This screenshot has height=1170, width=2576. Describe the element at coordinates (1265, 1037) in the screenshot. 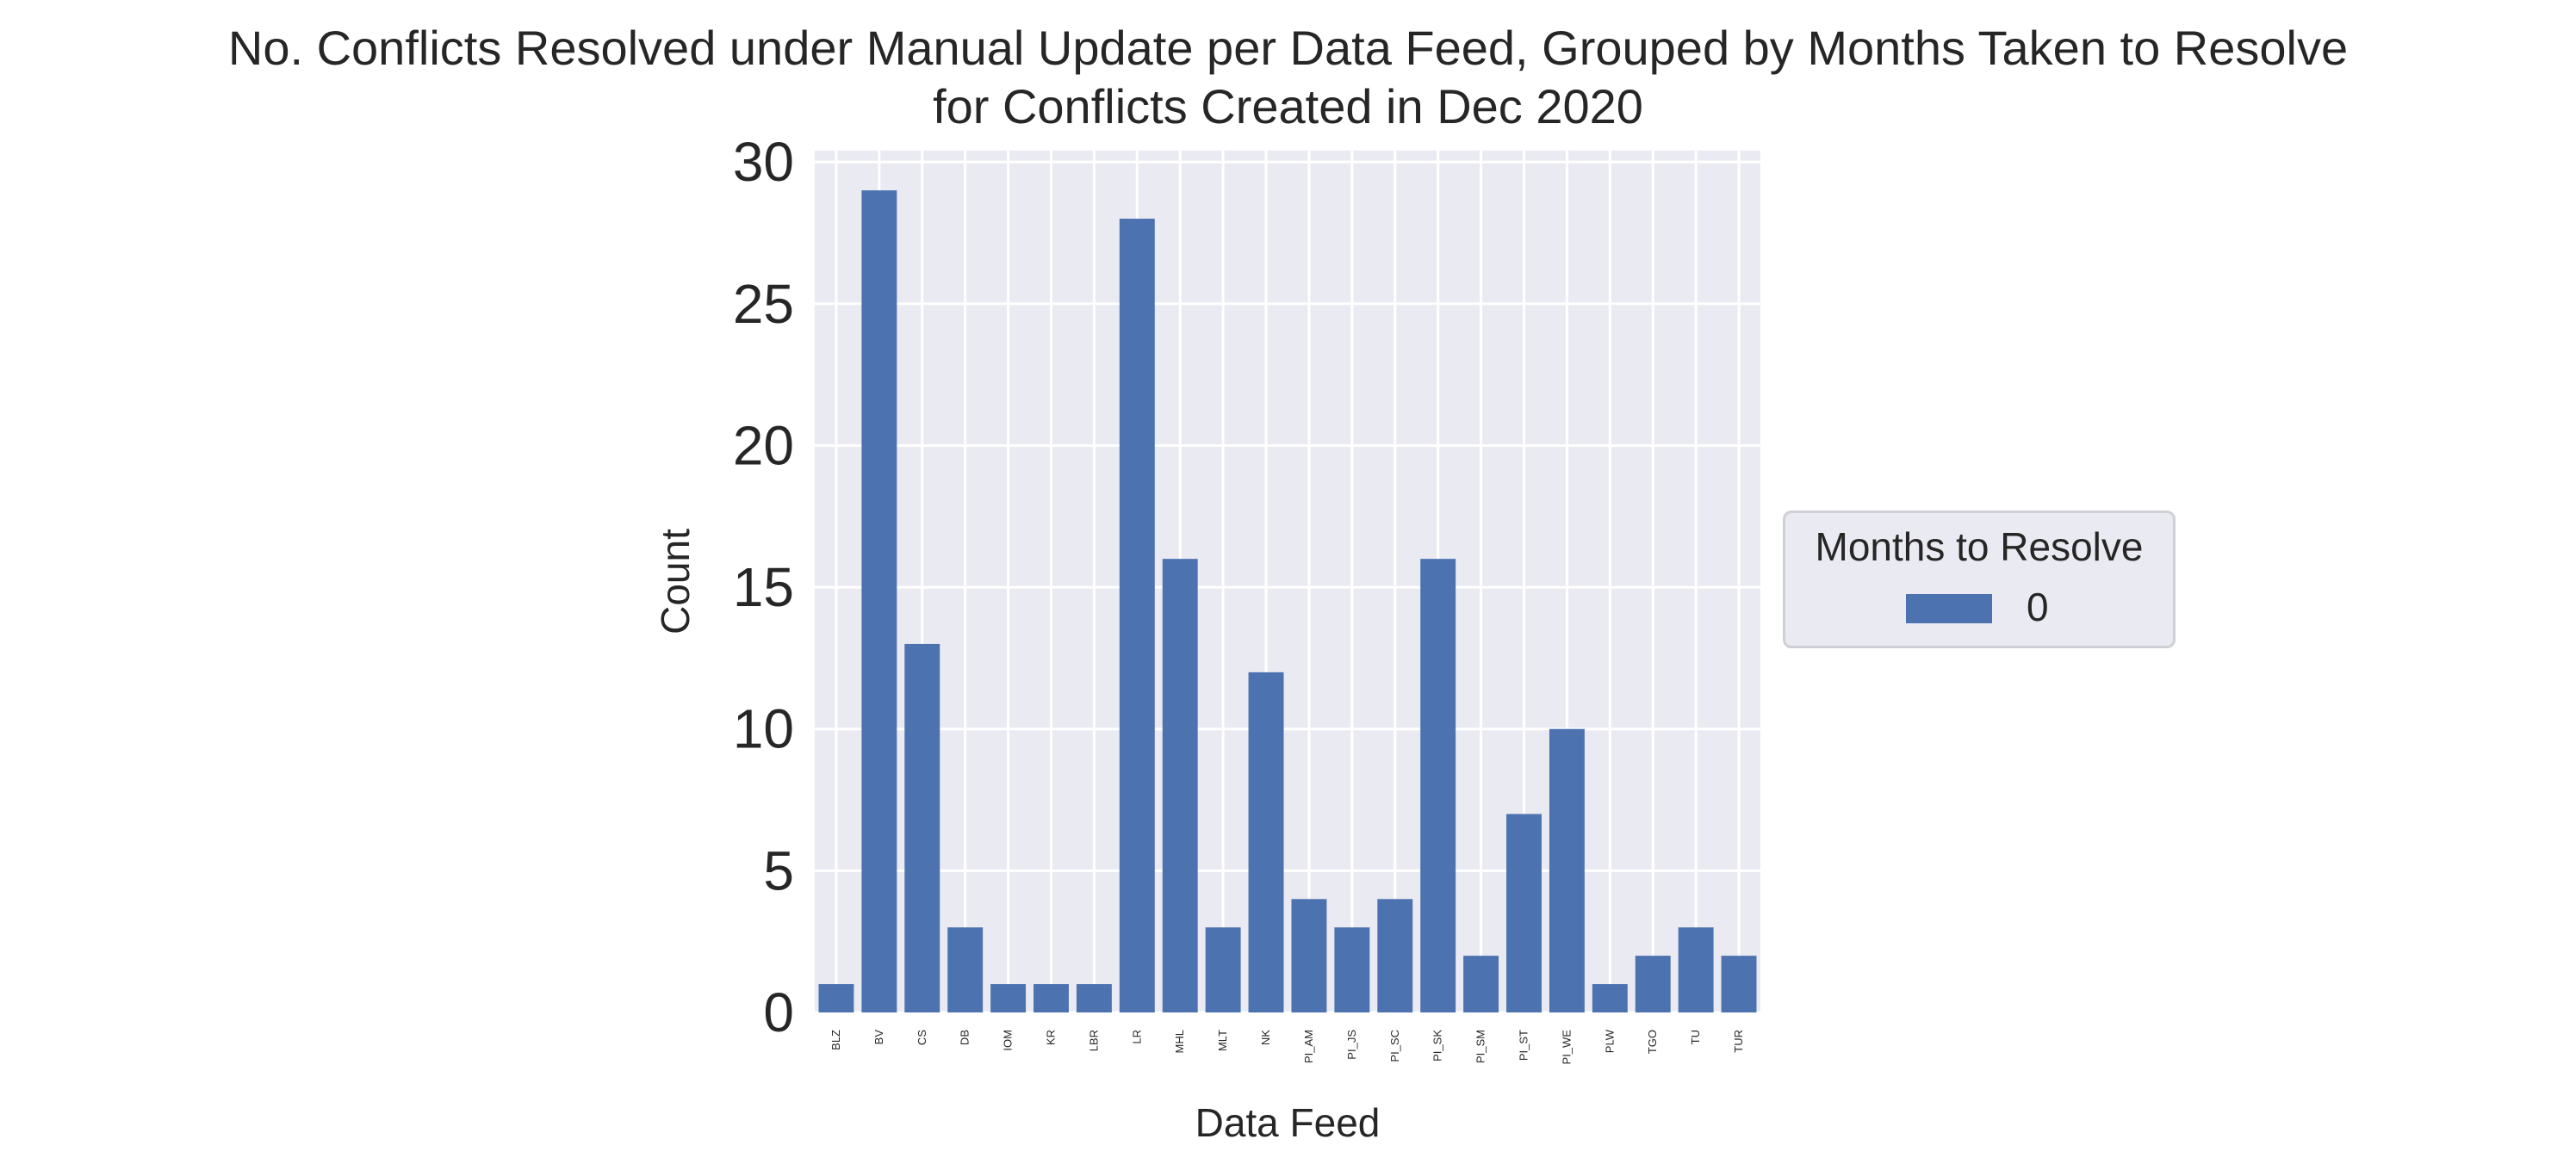

I see `x-tick-label-NK: NK` at that location.